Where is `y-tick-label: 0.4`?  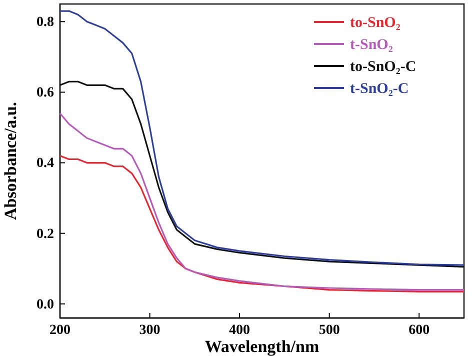
y-tick-label: 0.4 is located at coordinates (45, 164).